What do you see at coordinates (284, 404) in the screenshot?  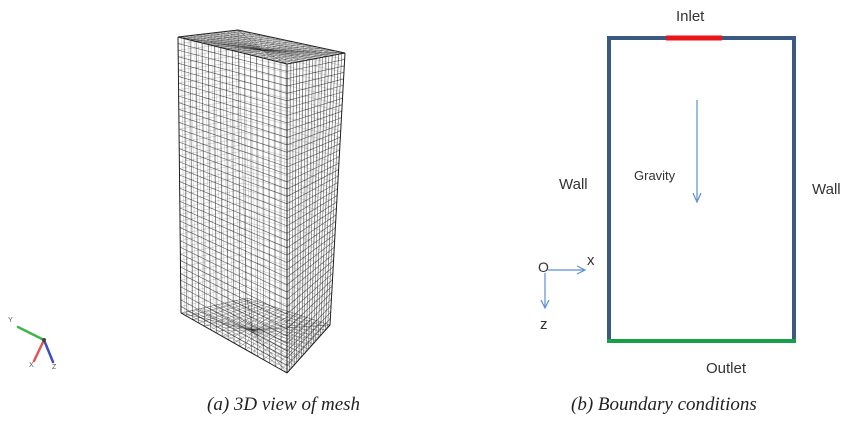 I see `caption-a: (a) 3D view of mesh` at bounding box center [284, 404].